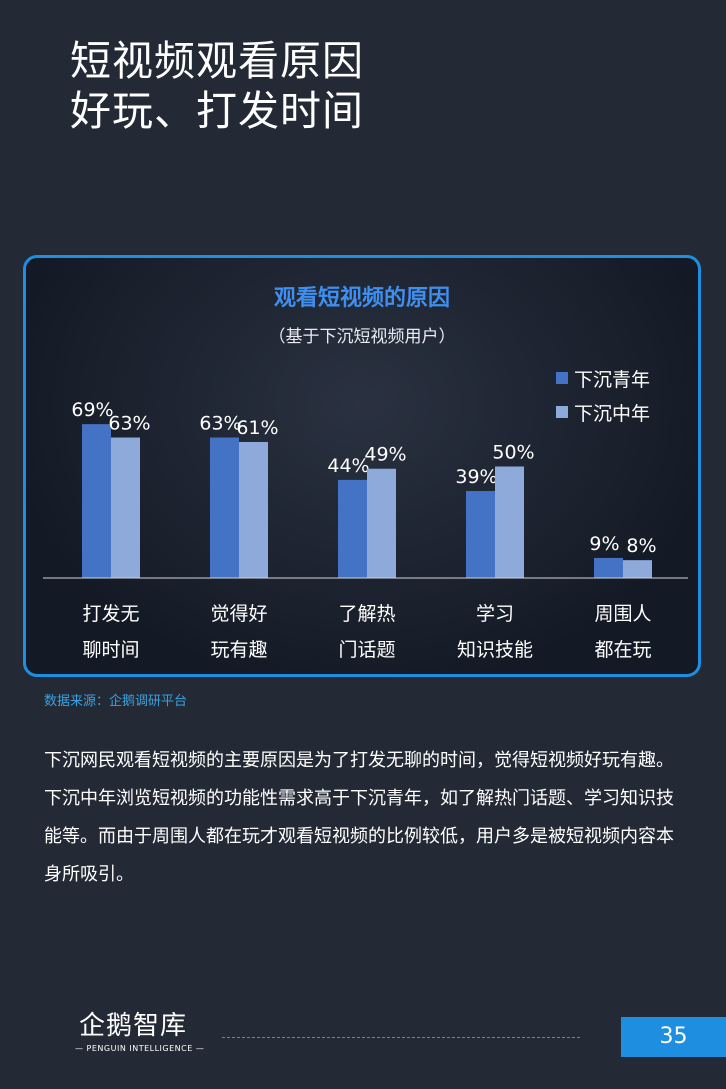  Describe the element at coordinates (116, 701) in the screenshot. I see `data-source-note: 数据来源：企鹅调研平台` at that location.